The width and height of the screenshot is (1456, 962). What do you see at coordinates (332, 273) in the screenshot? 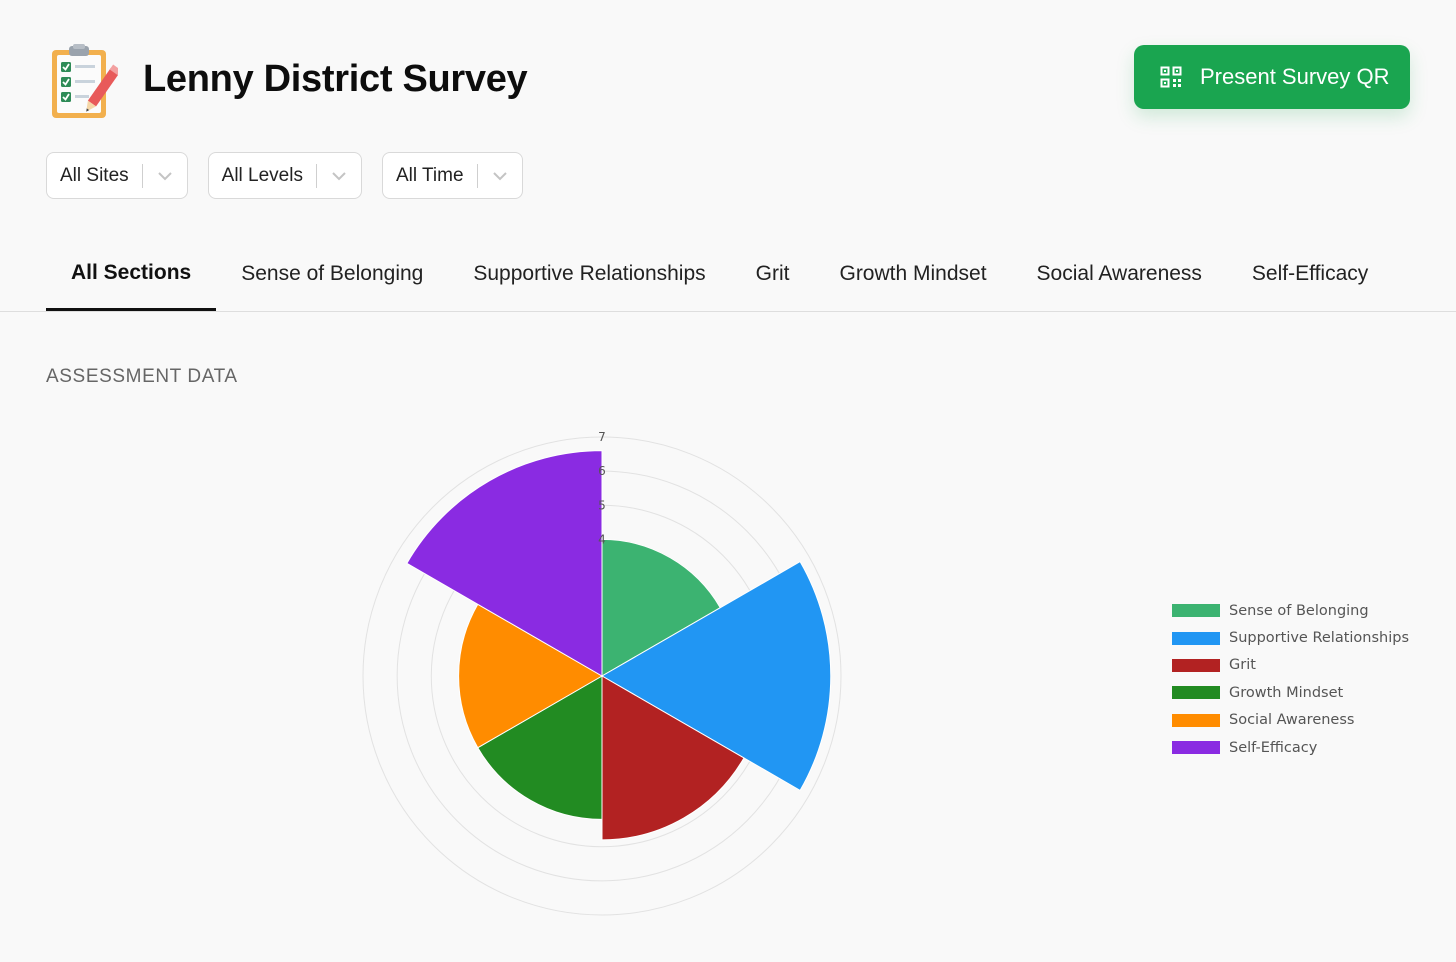
I see `tab-sense-of-belonging: Sense of Belonging` at bounding box center [332, 273].